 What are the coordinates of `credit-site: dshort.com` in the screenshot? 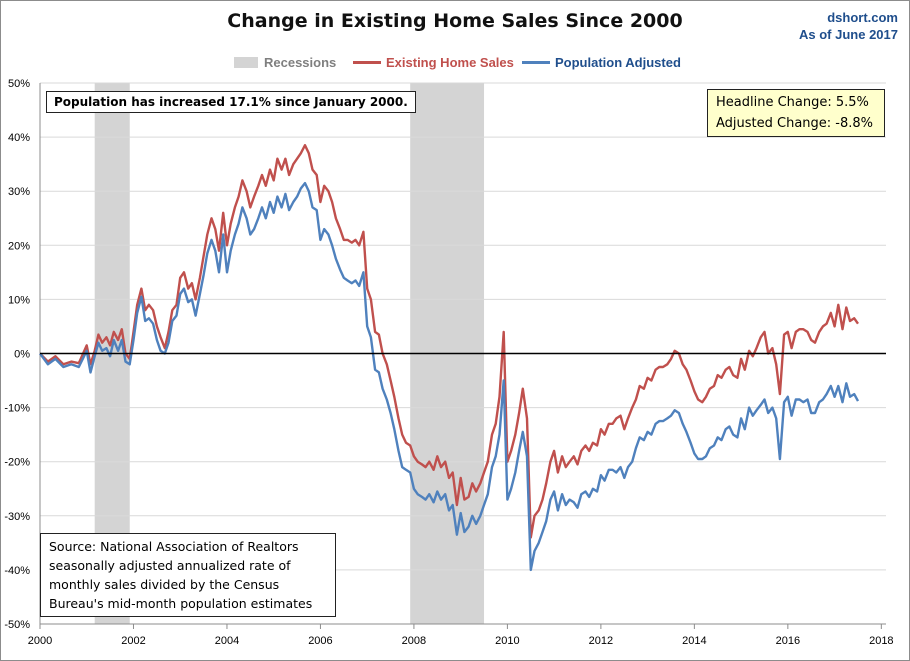 It's located at (862, 17).